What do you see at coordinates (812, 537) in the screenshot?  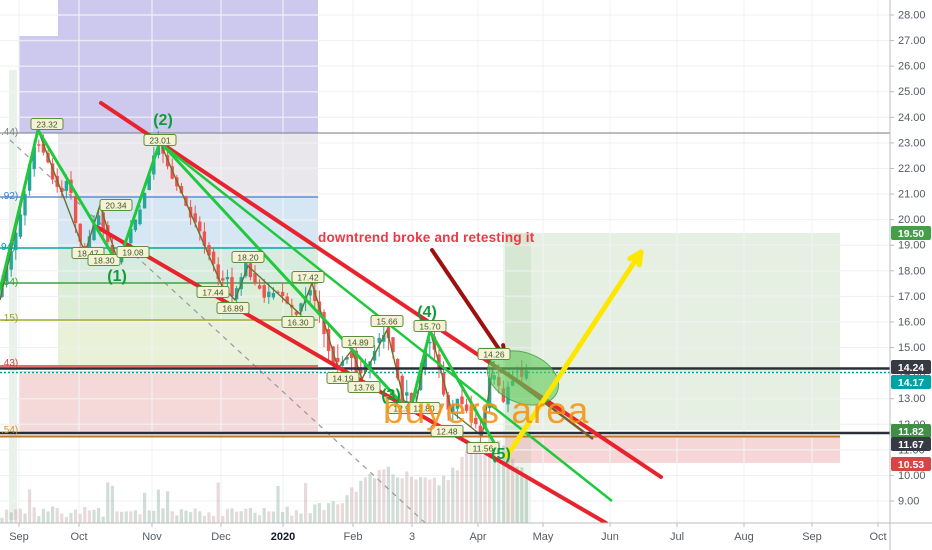 I see `axis-time-label: Sep` at bounding box center [812, 537].